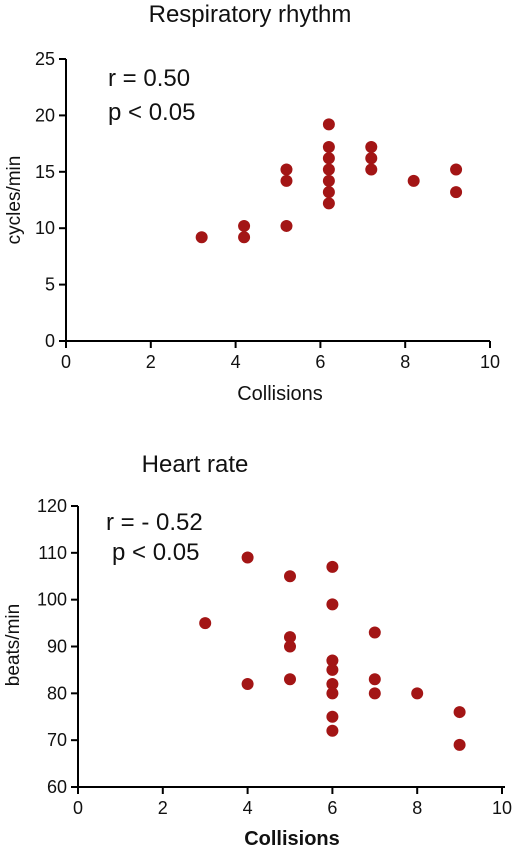  Describe the element at coordinates (52, 506) in the screenshot. I see `heart-rate-y-tick-label: 120` at that location.